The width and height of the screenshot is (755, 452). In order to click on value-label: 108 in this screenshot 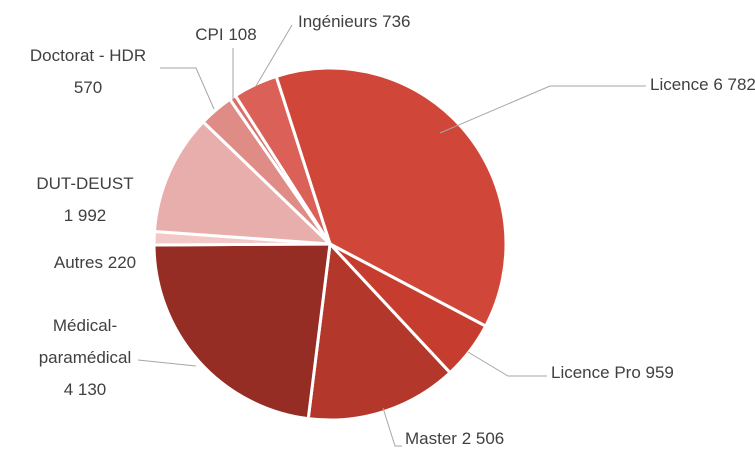, I will do `click(242, 34)`.